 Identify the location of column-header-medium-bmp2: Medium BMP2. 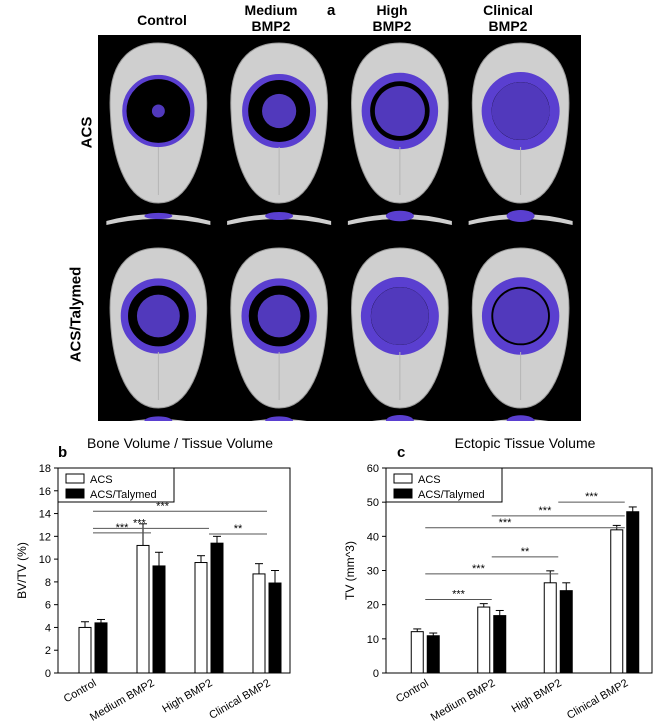
(271, 18).